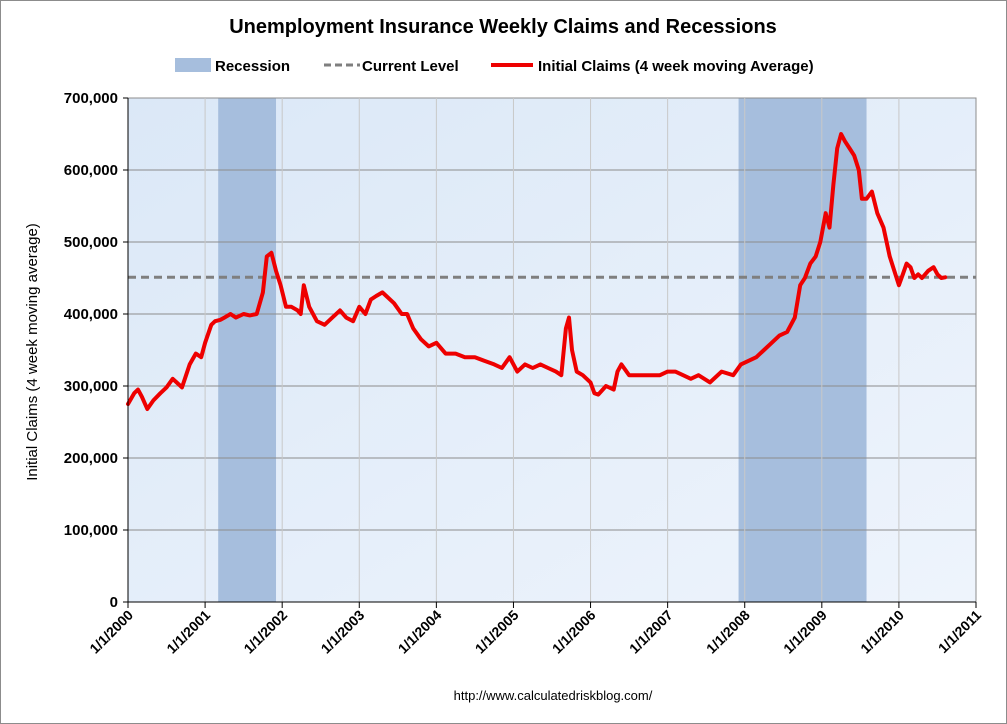 This screenshot has width=1007, height=724. Describe the element at coordinates (651, 632) in the screenshot. I see `x-tick-label: 1/1/2007` at that location.